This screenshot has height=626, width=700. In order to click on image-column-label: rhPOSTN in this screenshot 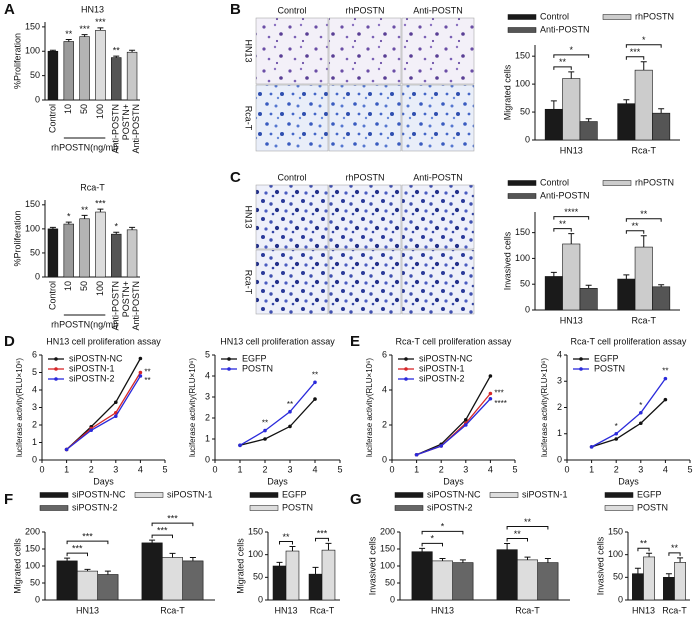, I will do `click(364, 10)`.